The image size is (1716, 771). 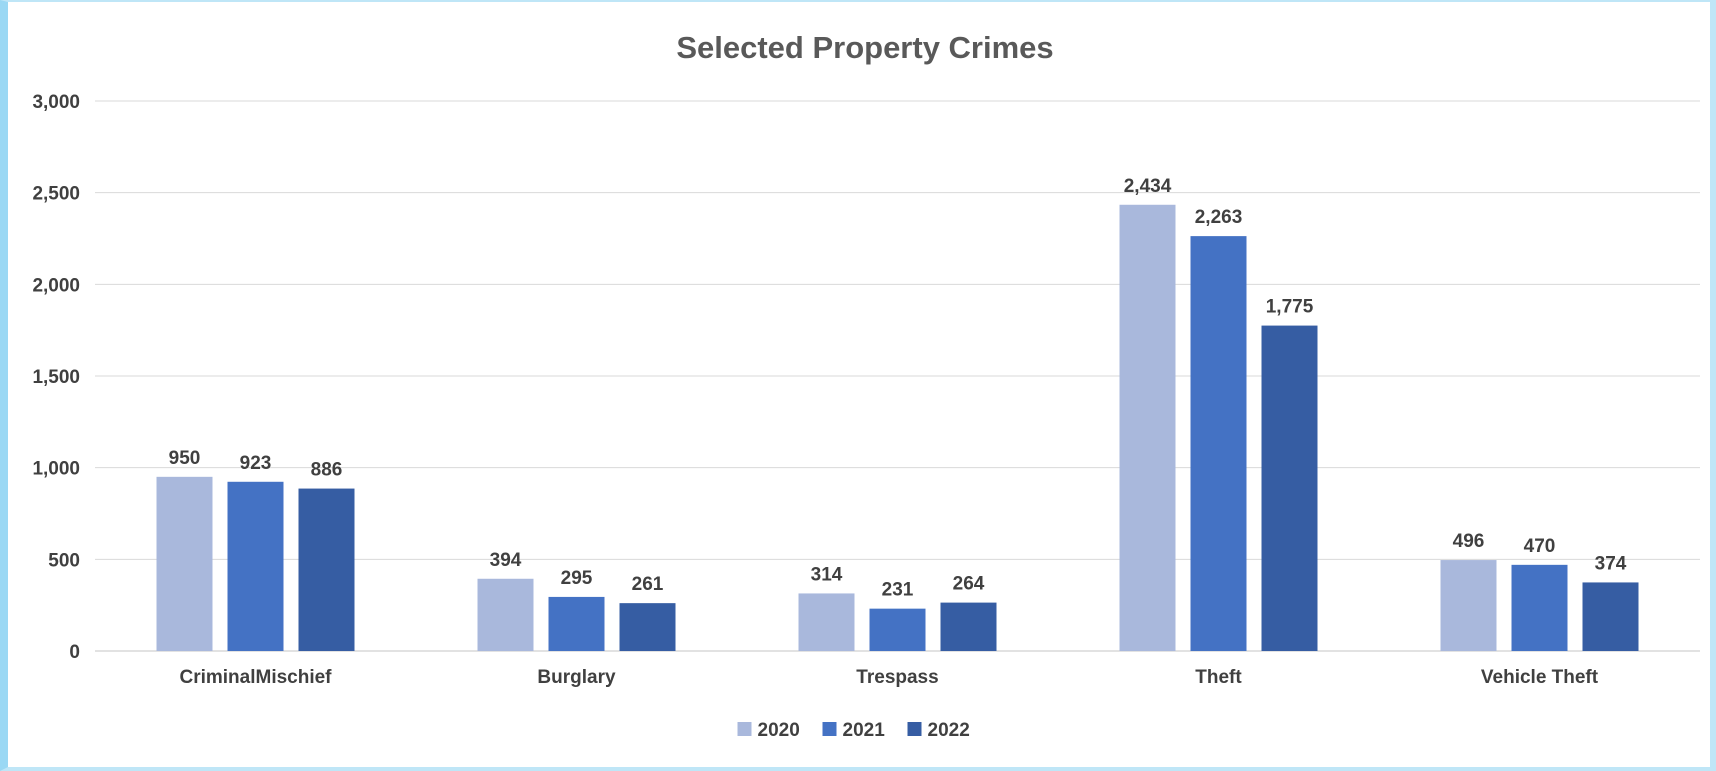 I want to click on y-tick-label: 1,500, so click(x=56, y=377).